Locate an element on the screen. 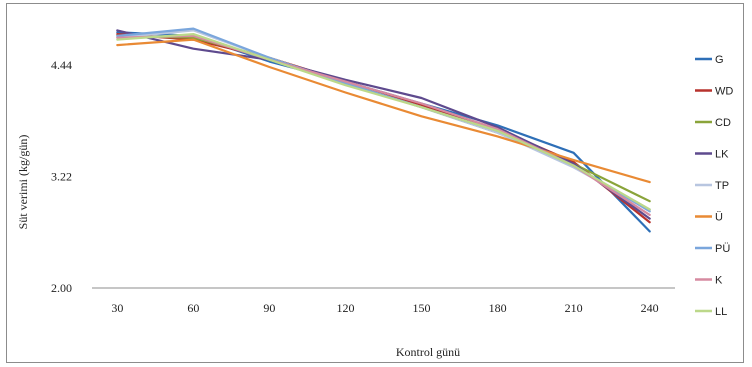 This screenshot has height=367, width=752. x-tick-label: 30 is located at coordinates (117, 308).